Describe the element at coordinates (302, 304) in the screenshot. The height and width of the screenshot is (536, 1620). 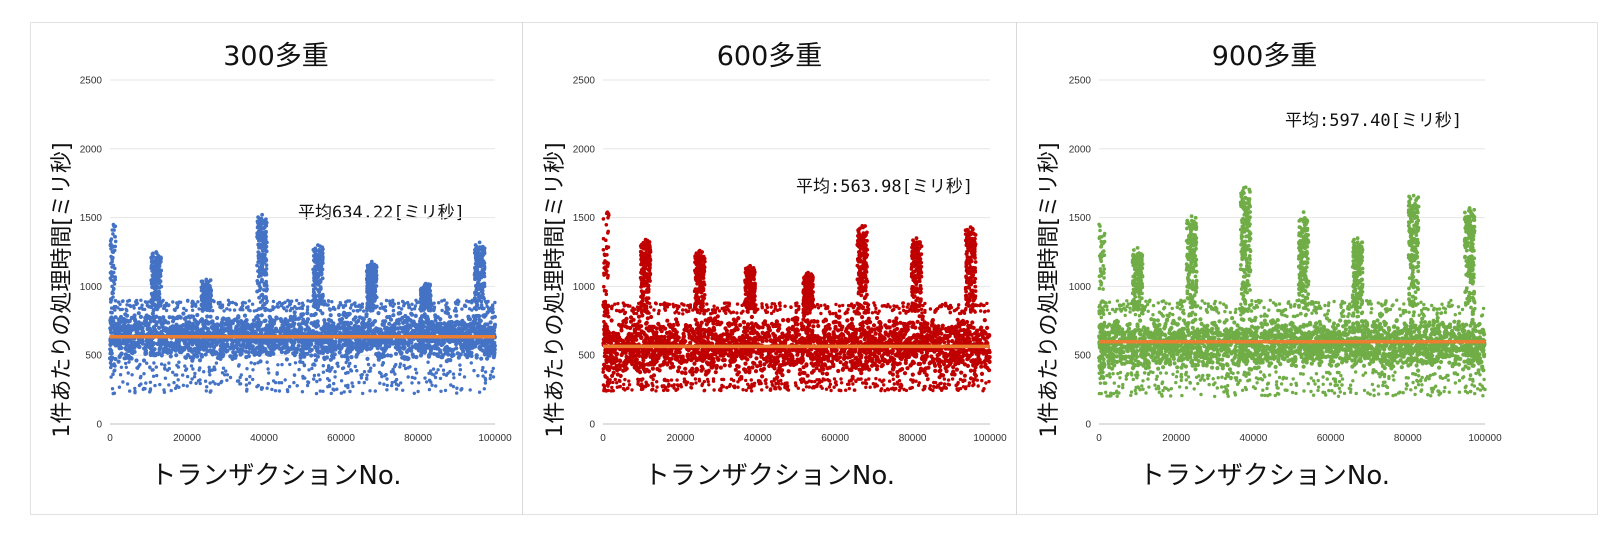
I see `data-points` at that location.